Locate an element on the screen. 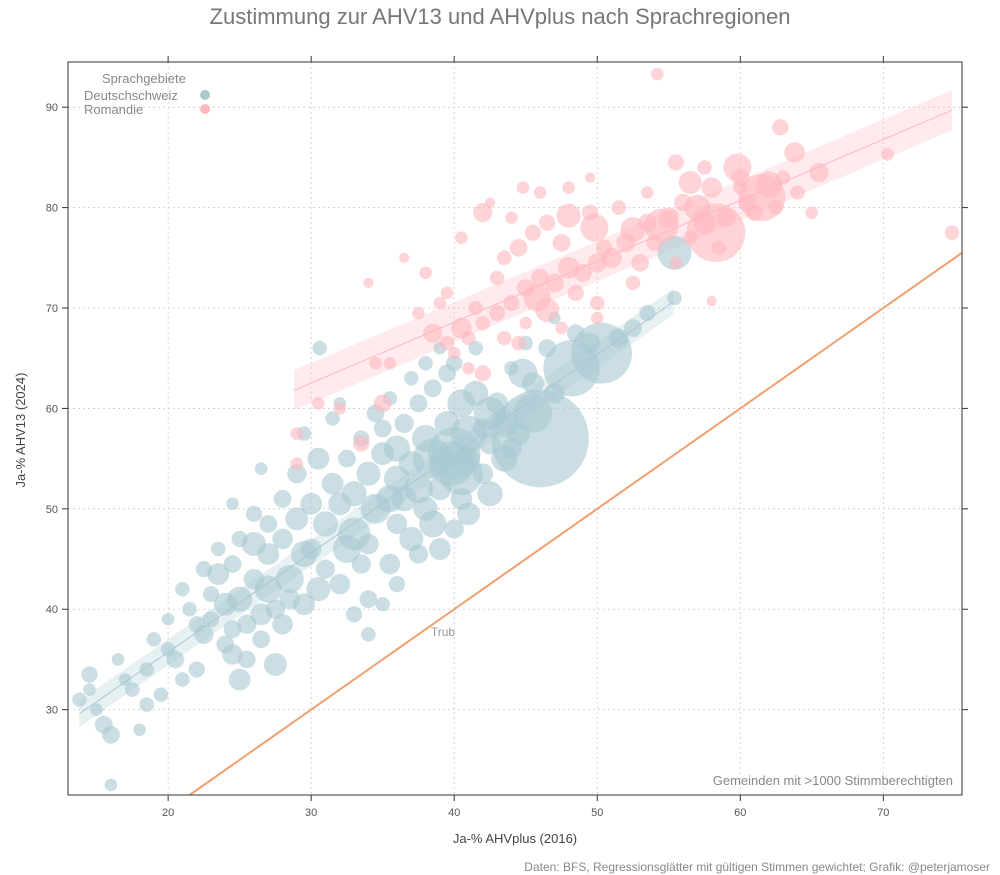 The image size is (1000, 875). x-tick-label: 30 is located at coordinates (311, 813).